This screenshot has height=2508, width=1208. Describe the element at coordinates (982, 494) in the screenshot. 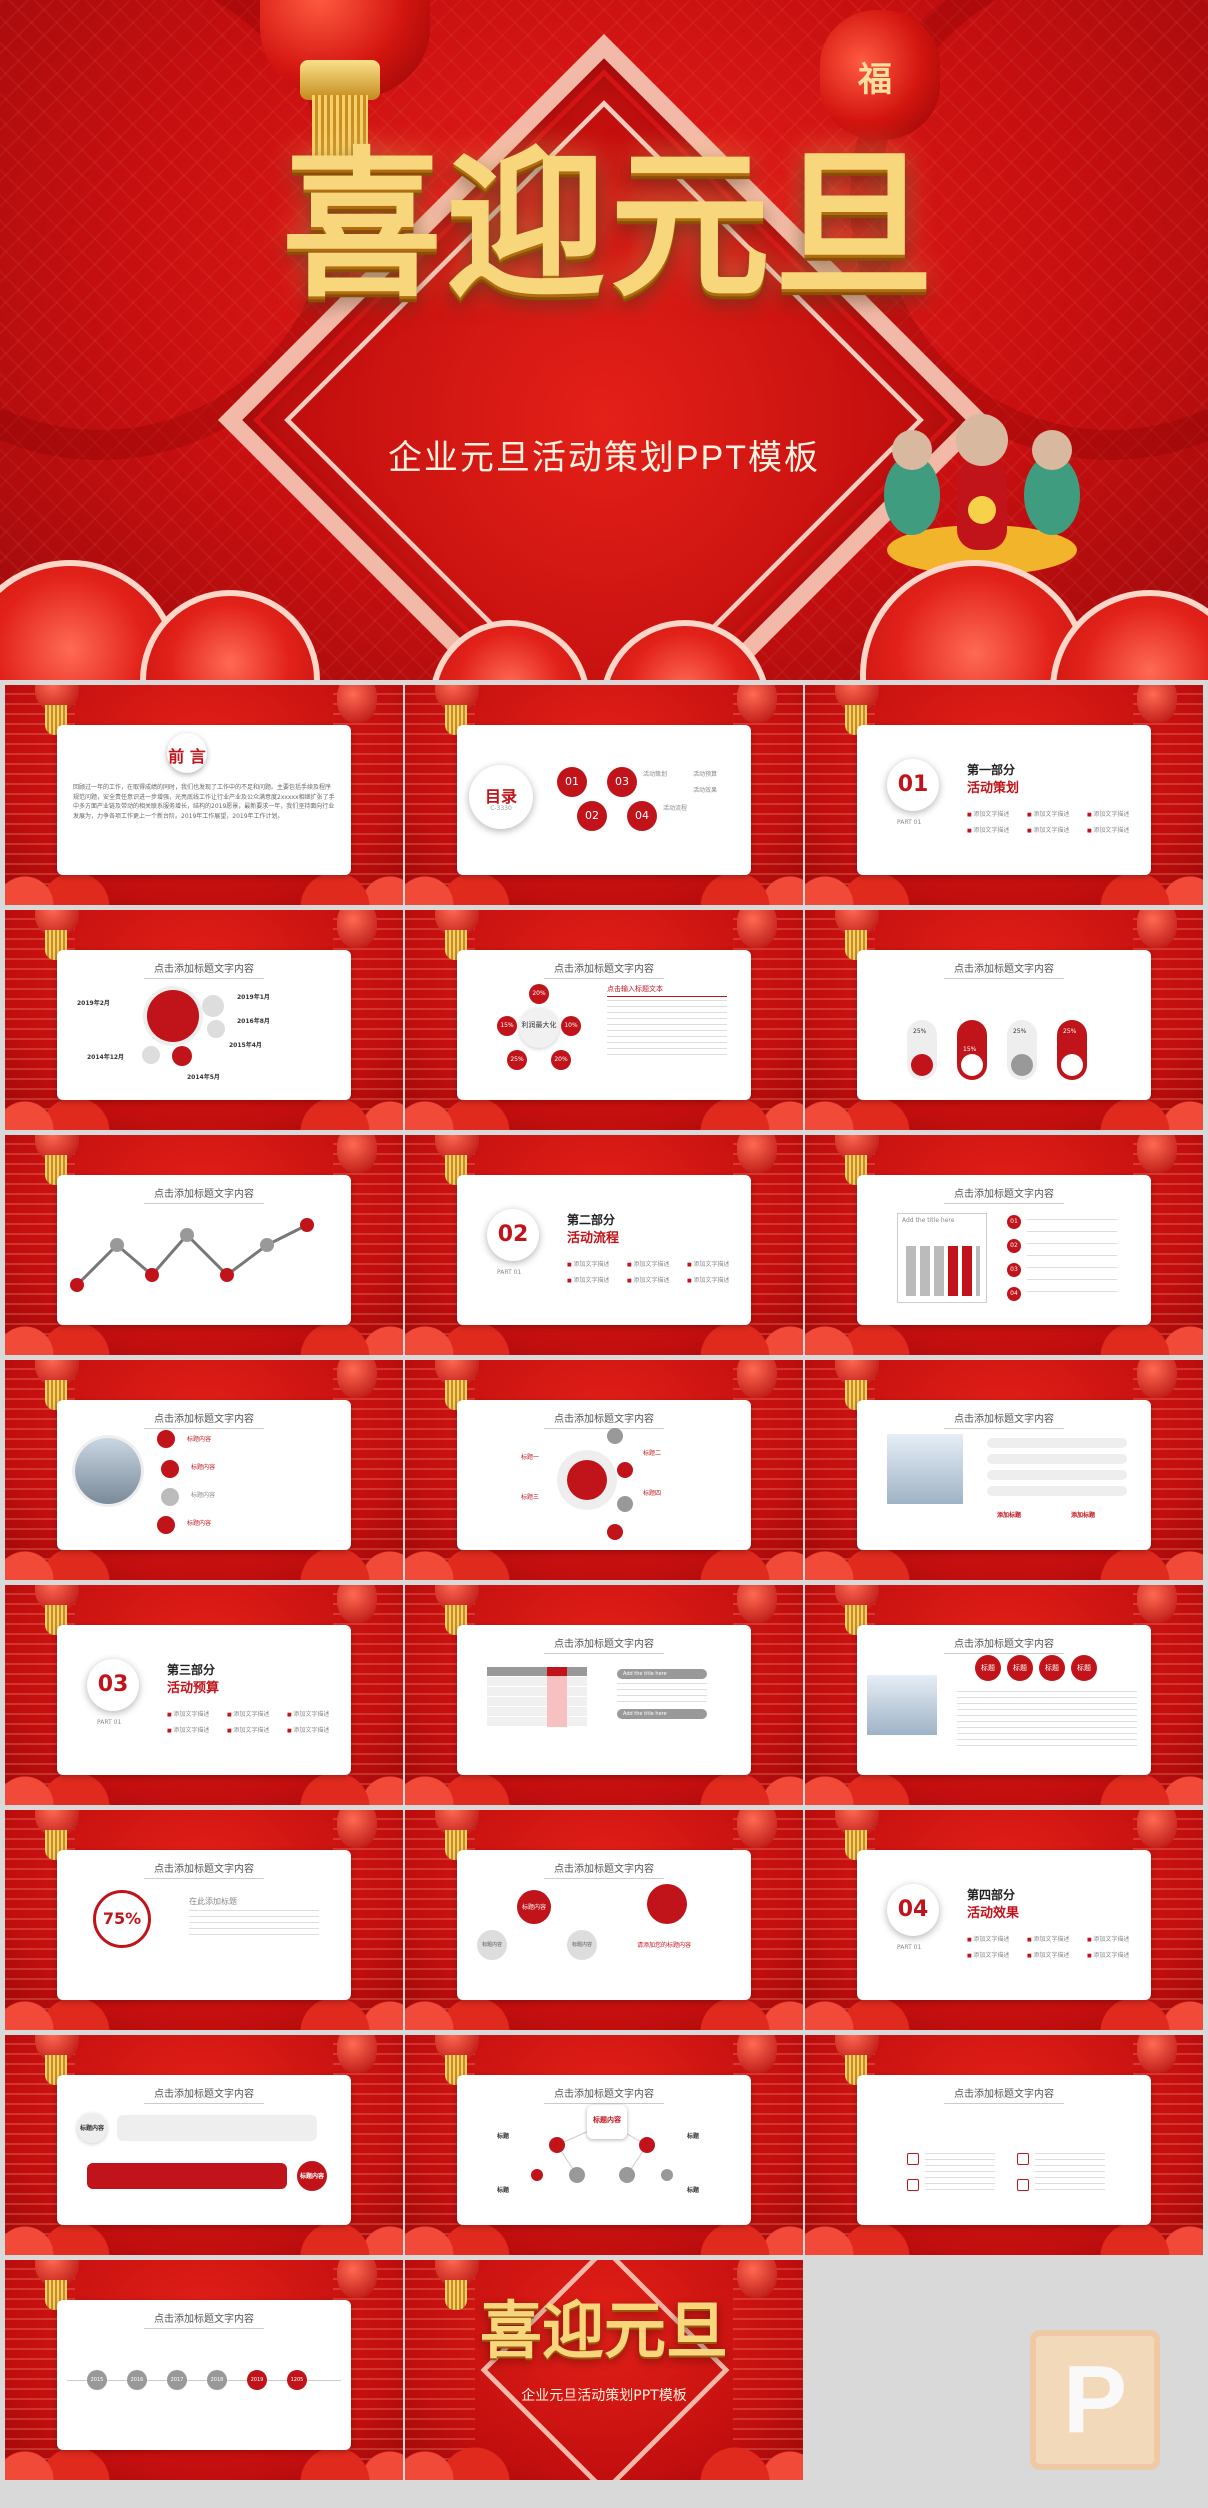

I see `mouse-mascot-icon` at that location.